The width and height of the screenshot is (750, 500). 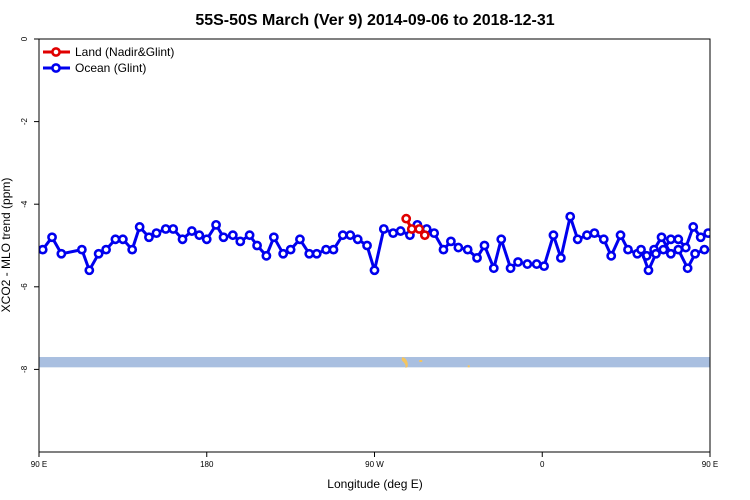 I want to click on plot-area, so click(x=374, y=363).